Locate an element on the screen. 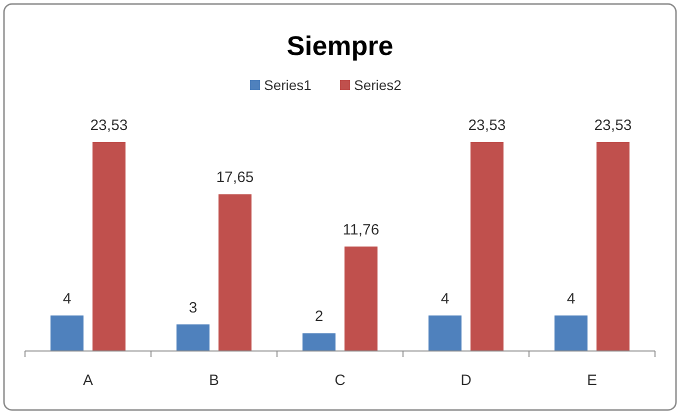  data-label: 3 is located at coordinates (193, 307).